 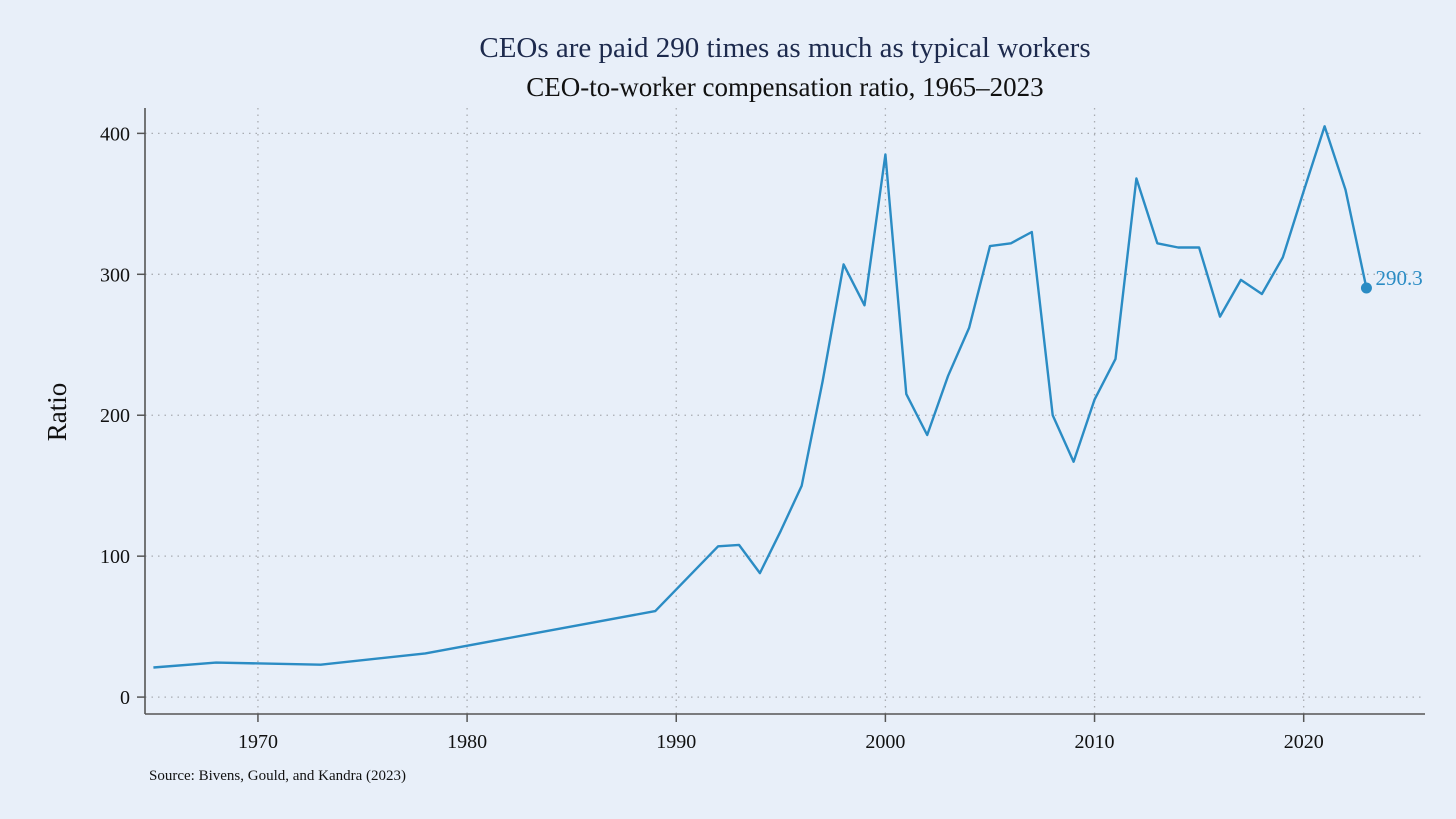 I want to click on x-tick-label: 2000, so click(x=885, y=742).